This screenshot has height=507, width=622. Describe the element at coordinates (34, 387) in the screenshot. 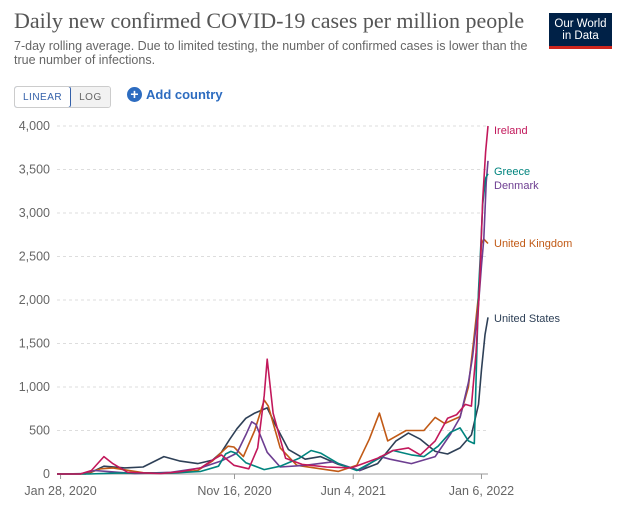

I see `y-tick-label: 1,000` at that location.